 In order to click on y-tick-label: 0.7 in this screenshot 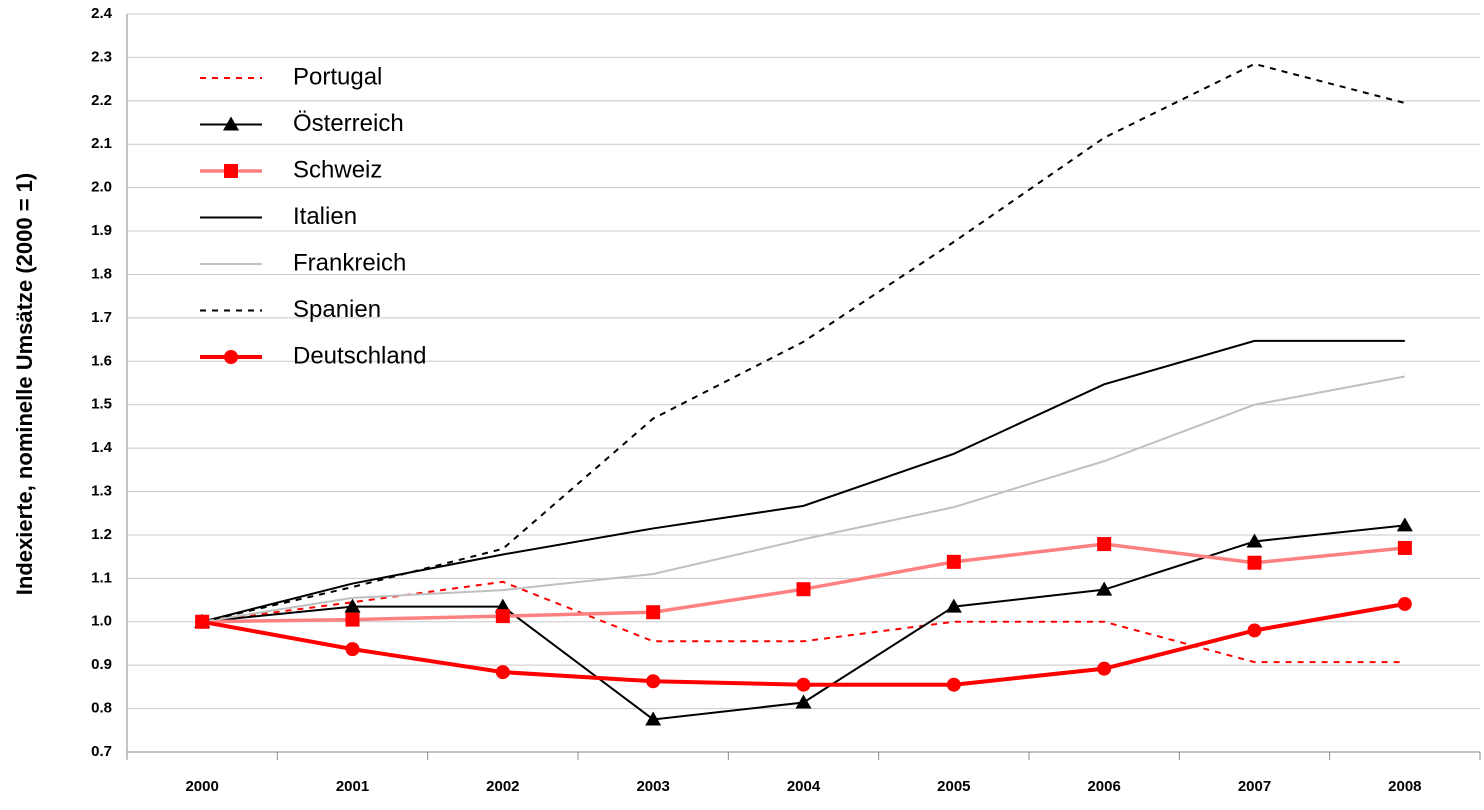, I will do `click(101, 751)`.